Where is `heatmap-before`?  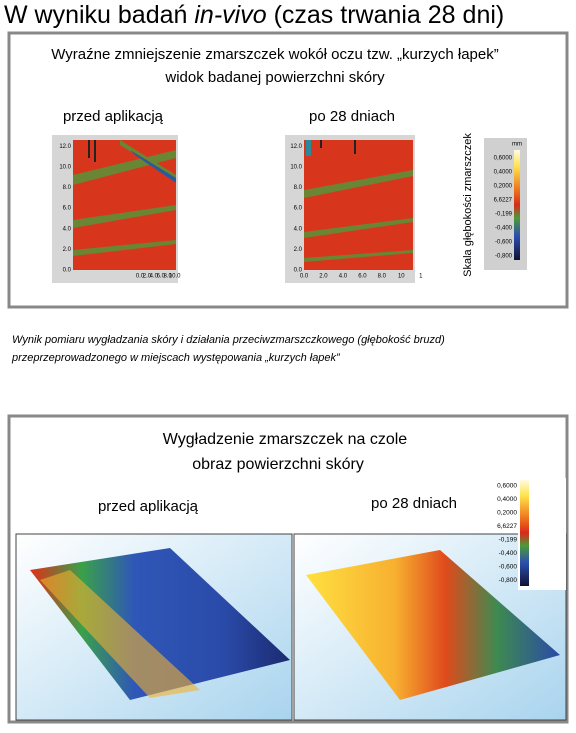
heatmap-before is located at coordinates (115, 209).